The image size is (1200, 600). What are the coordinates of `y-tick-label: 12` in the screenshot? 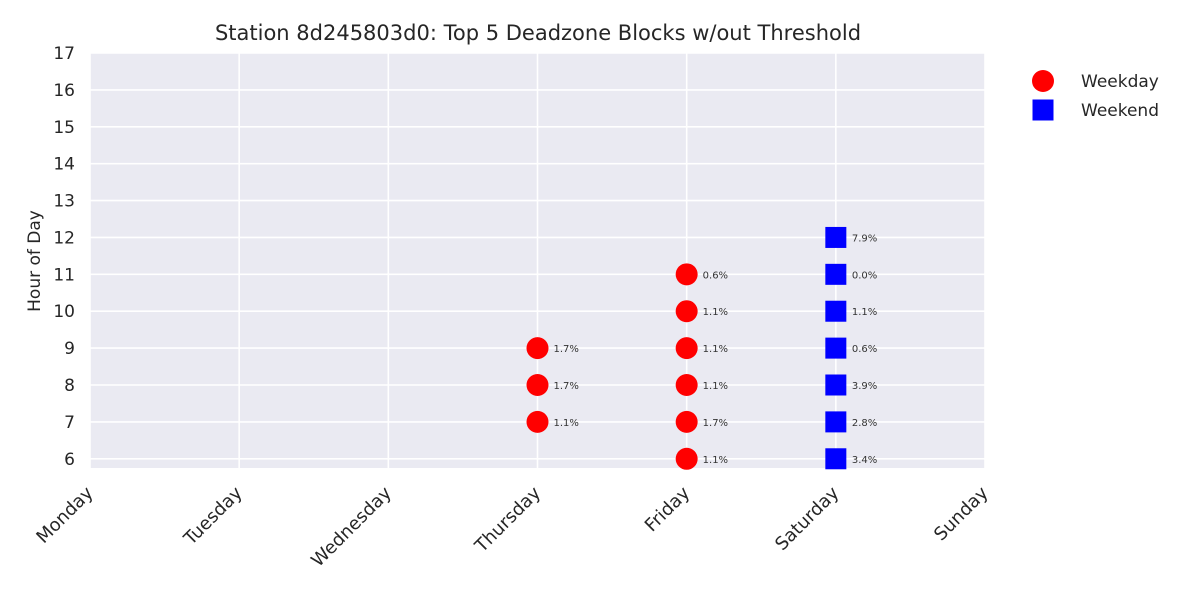 It's located at (64, 238).